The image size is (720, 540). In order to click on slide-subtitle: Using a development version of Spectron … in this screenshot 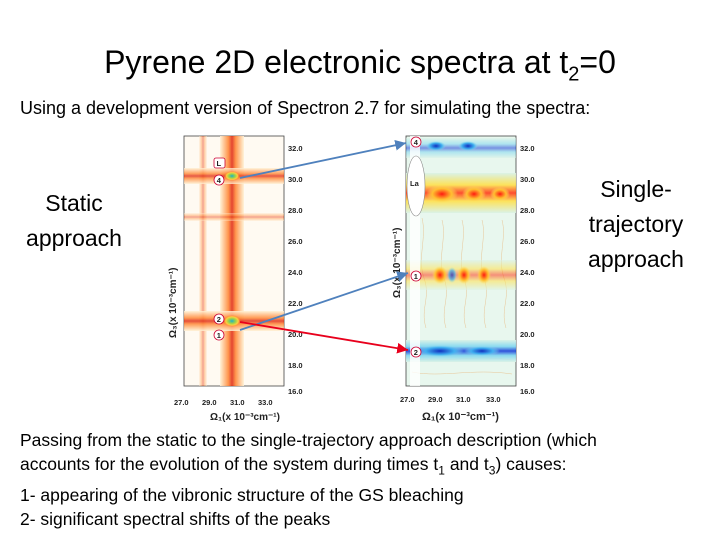, I will do `click(305, 108)`.